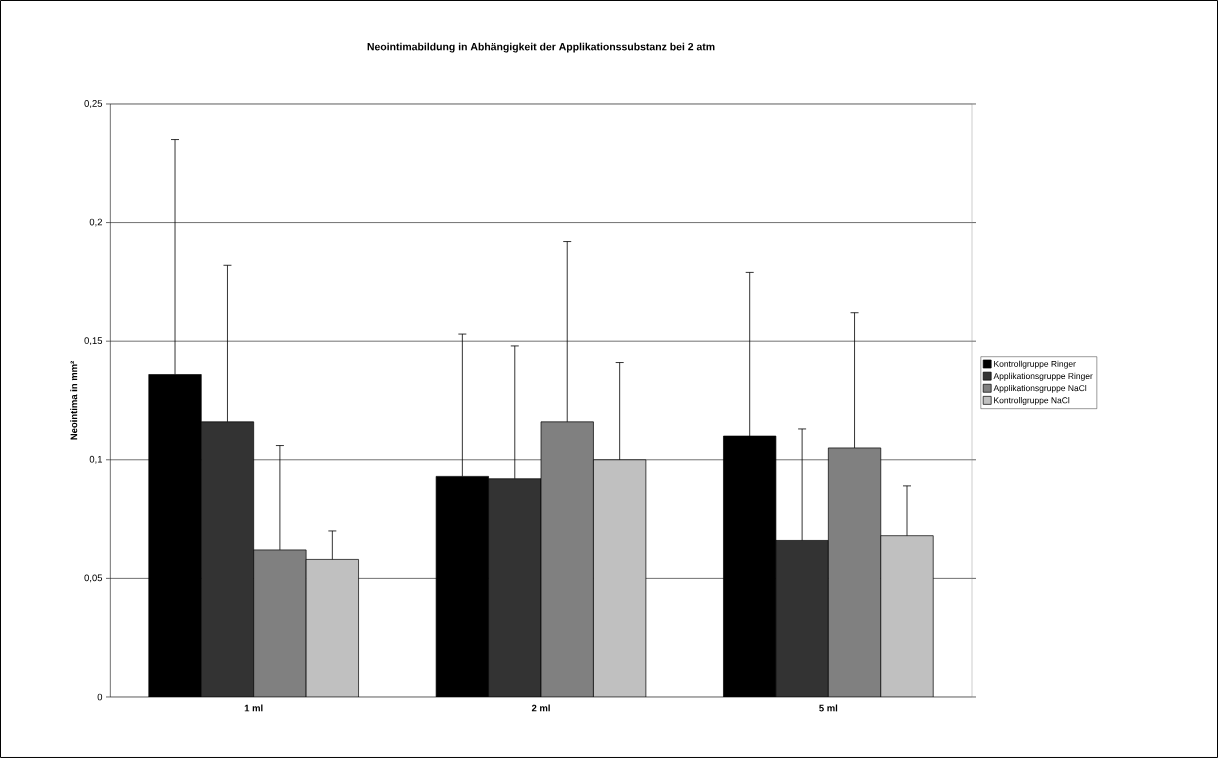  I want to click on chart-title: Neointimabildung in Abhängigkeit der Applikationssubstanz bei 2 atm, so click(541, 47).